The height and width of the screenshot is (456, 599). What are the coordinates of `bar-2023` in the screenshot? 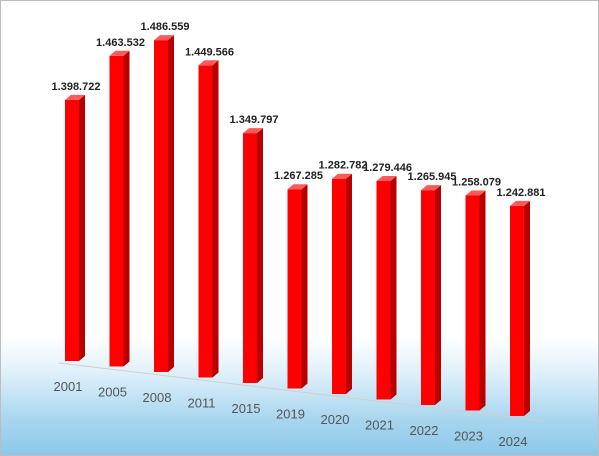 It's located at (475, 300).